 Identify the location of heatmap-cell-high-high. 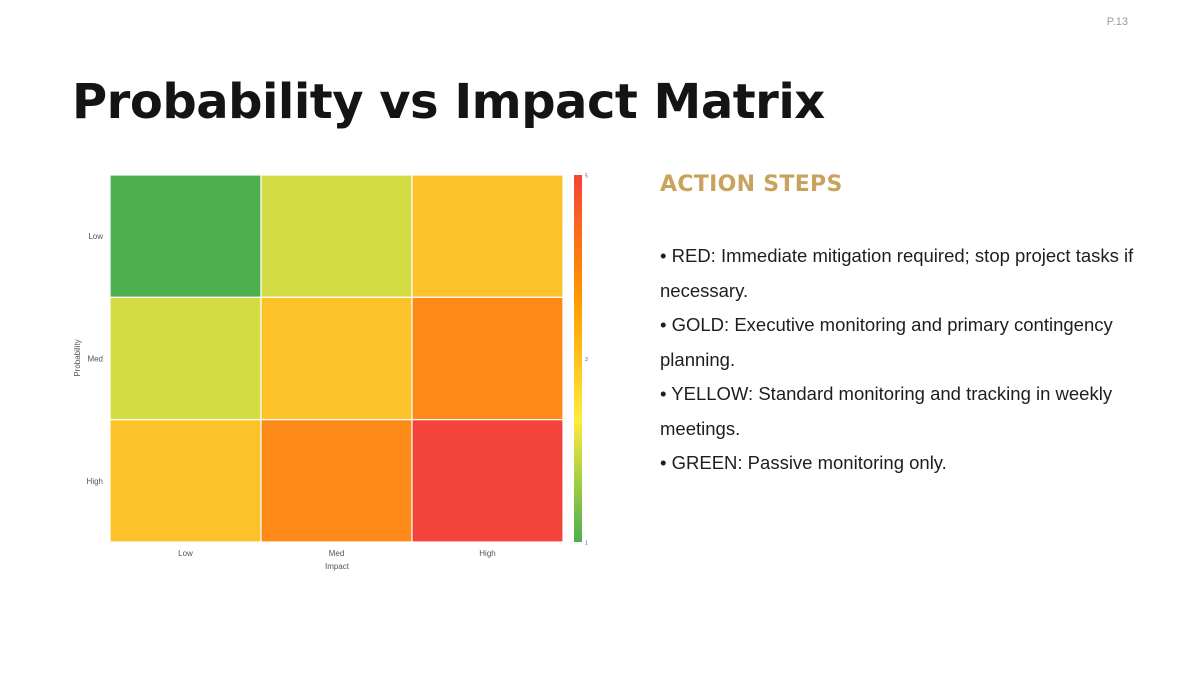
(487, 481).